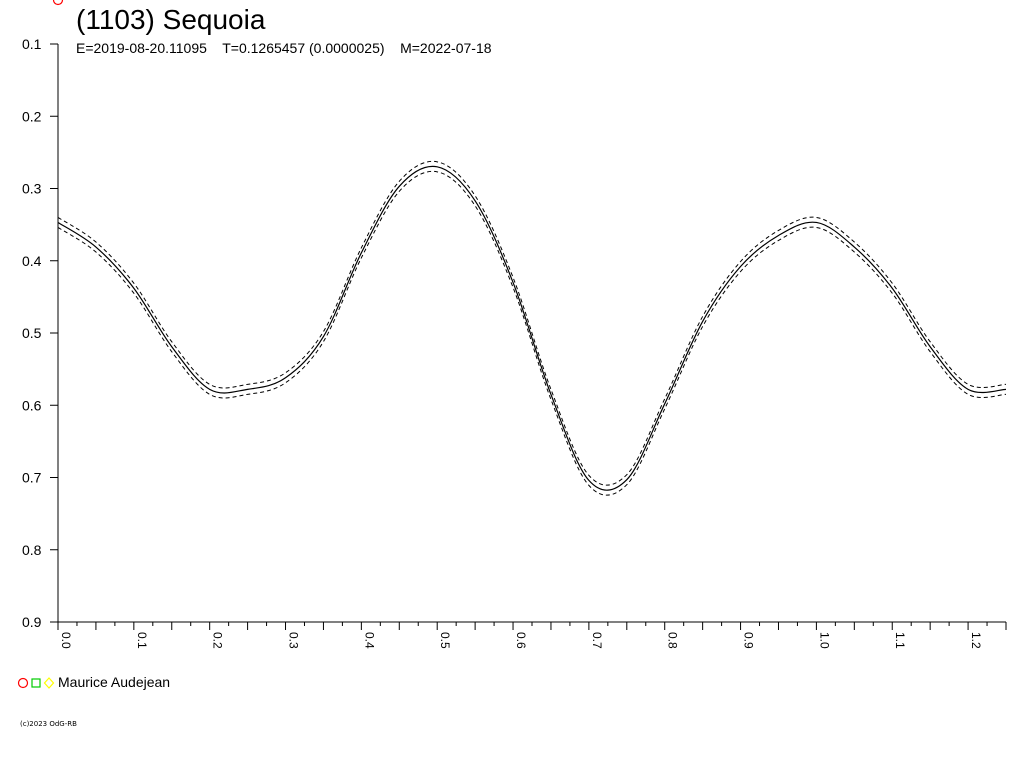 This screenshot has height=768, width=1024. What do you see at coordinates (445, 640) in the screenshot?
I see `x-tick-label: 0.5` at bounding box center [445, 640].